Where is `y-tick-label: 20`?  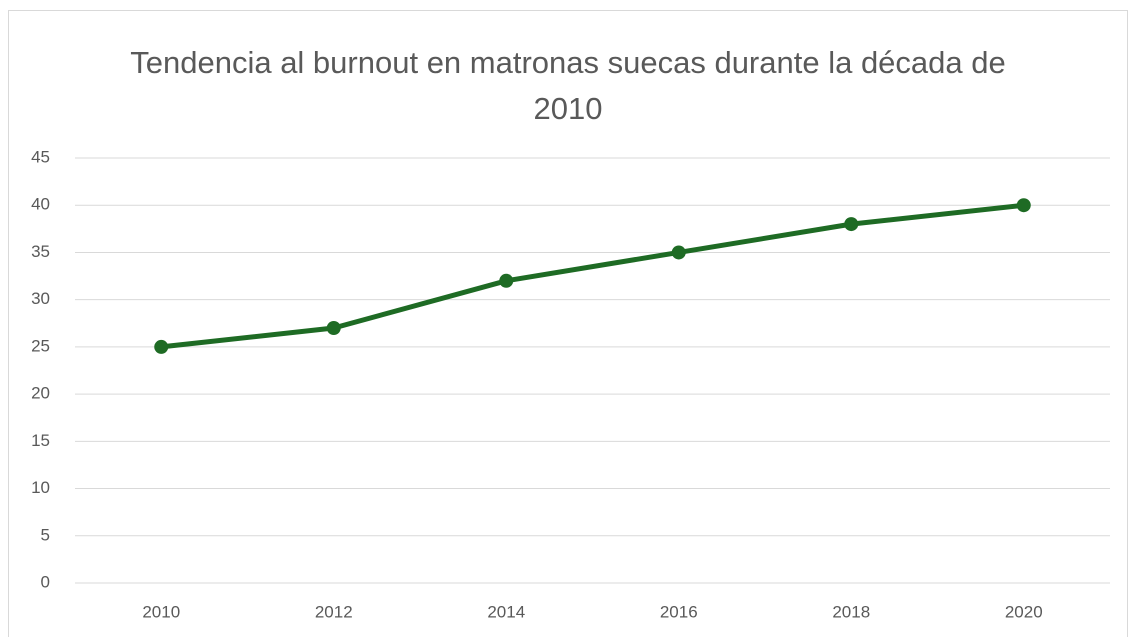
y-tick-label: 20 is located at coordinates (40, 393).